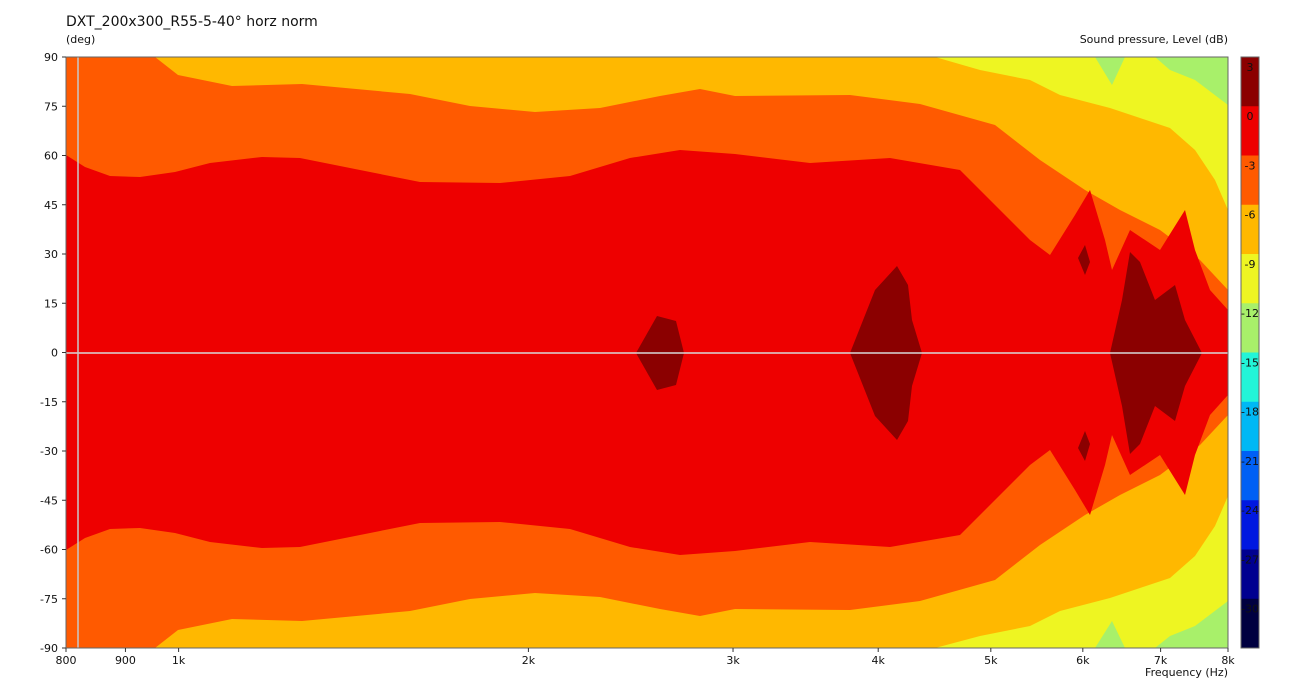 The image size is (1300, 684). Describe the element at coordinates (529, 660) in the screenshot. I see `x-tick-label: 2k` at that location.